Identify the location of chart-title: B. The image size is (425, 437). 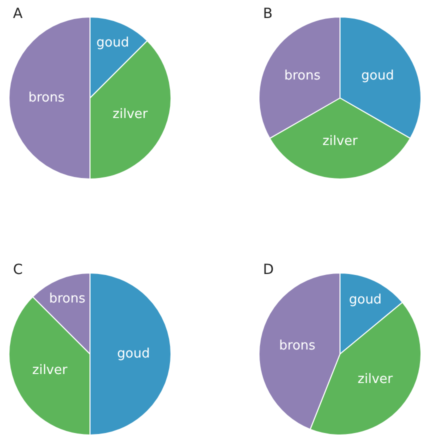
(268, 14).